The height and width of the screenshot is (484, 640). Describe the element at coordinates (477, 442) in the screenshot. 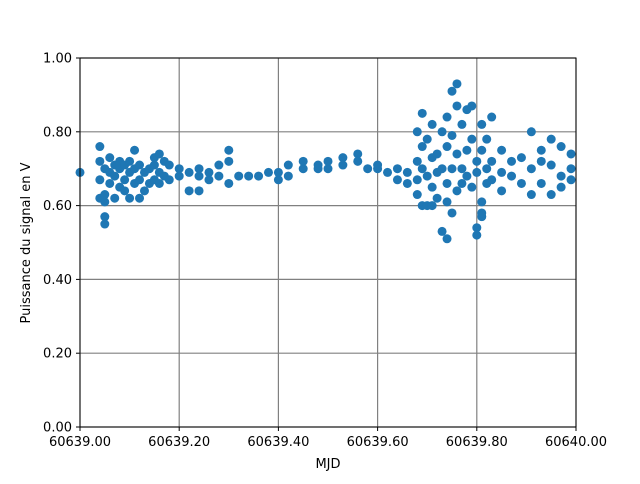

I see `x-tick-label: 60639.80` at that location.